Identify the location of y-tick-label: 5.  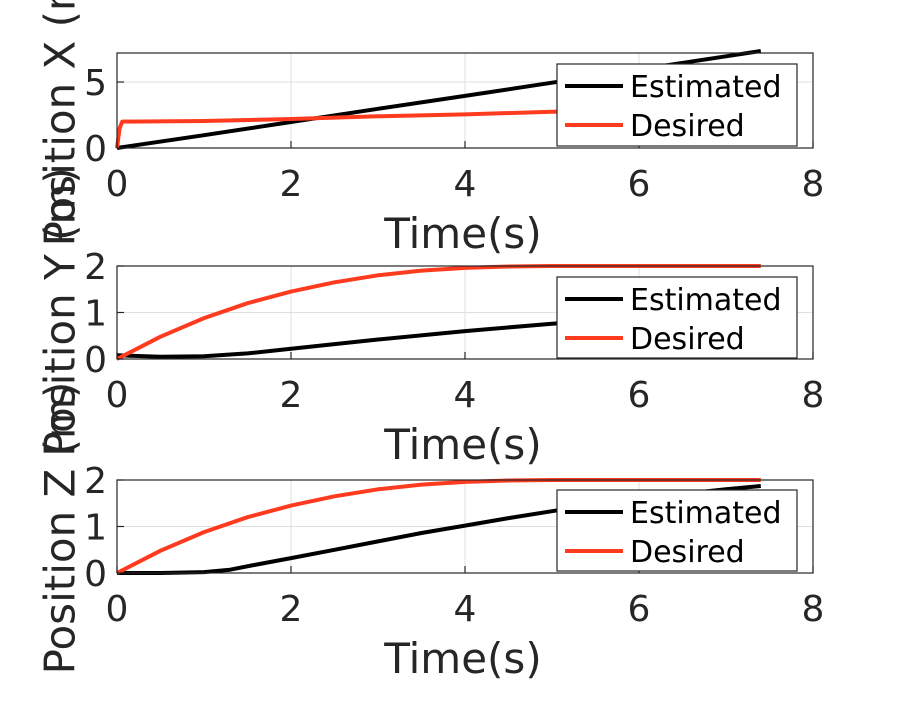
(95, 83).